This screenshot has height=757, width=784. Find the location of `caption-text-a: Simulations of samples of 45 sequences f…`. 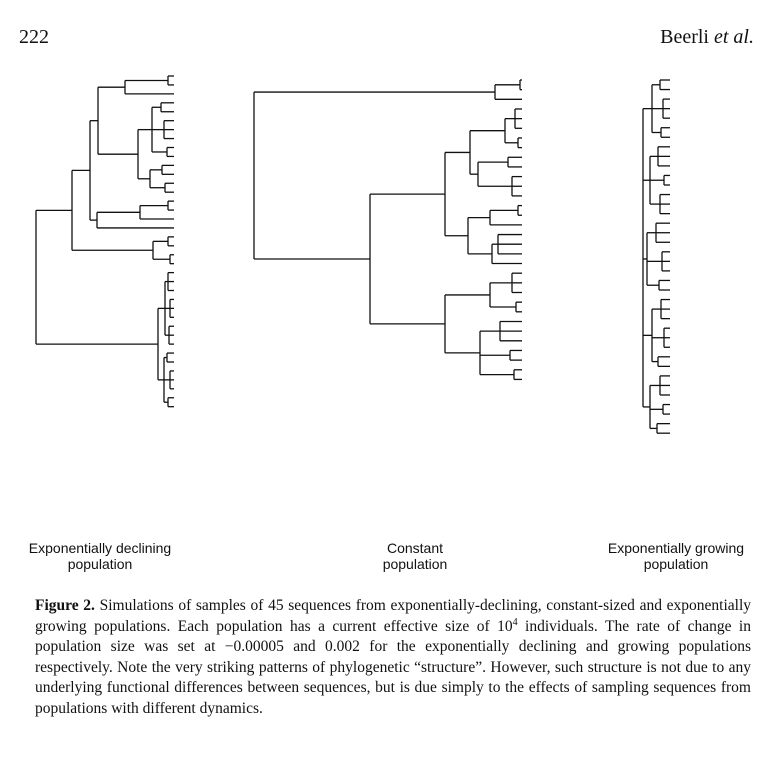

caption-text-a: Simulations of samples of 45 sequences f… is located at coordinates (393, 616).